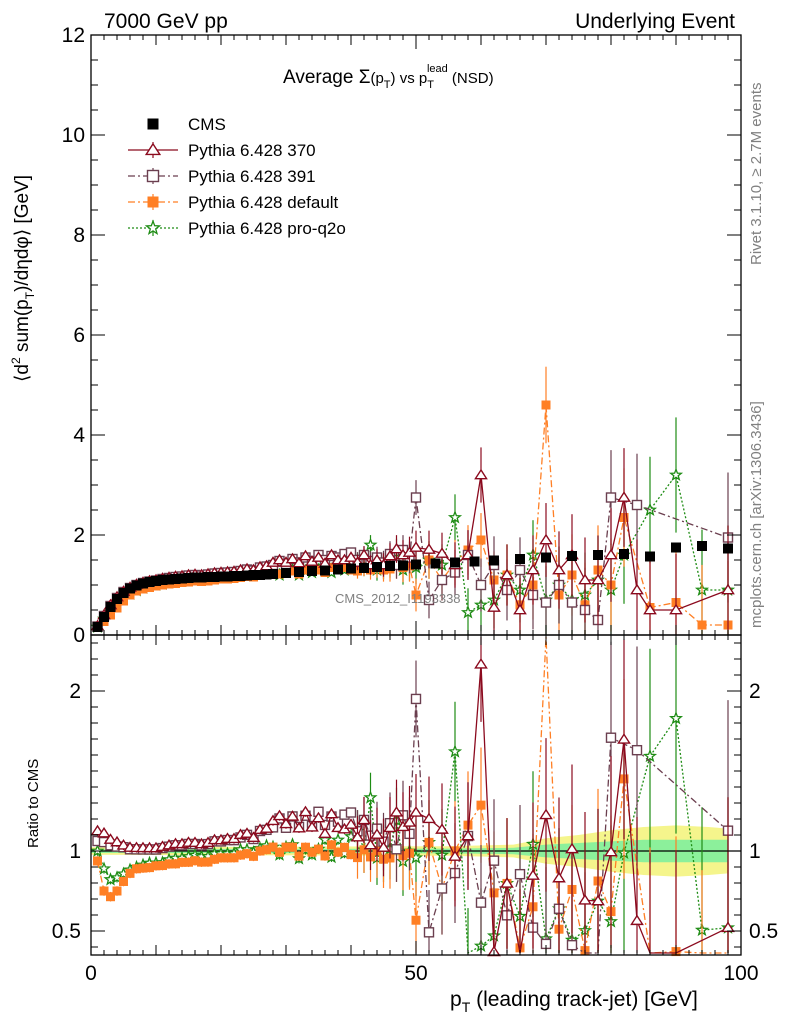 The height and width of the screenshot is (1024, 786). I want to click on x-tick-label: 50, so click(415, 973).